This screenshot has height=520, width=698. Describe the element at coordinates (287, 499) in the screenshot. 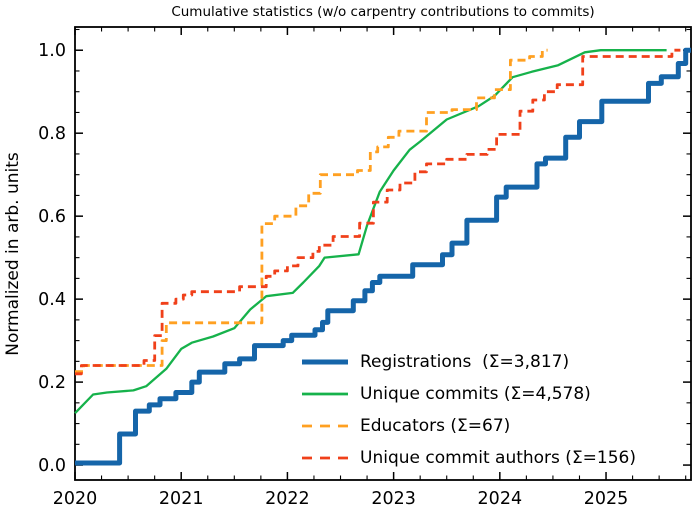

I see `x-tick-label: 2022` at that location.